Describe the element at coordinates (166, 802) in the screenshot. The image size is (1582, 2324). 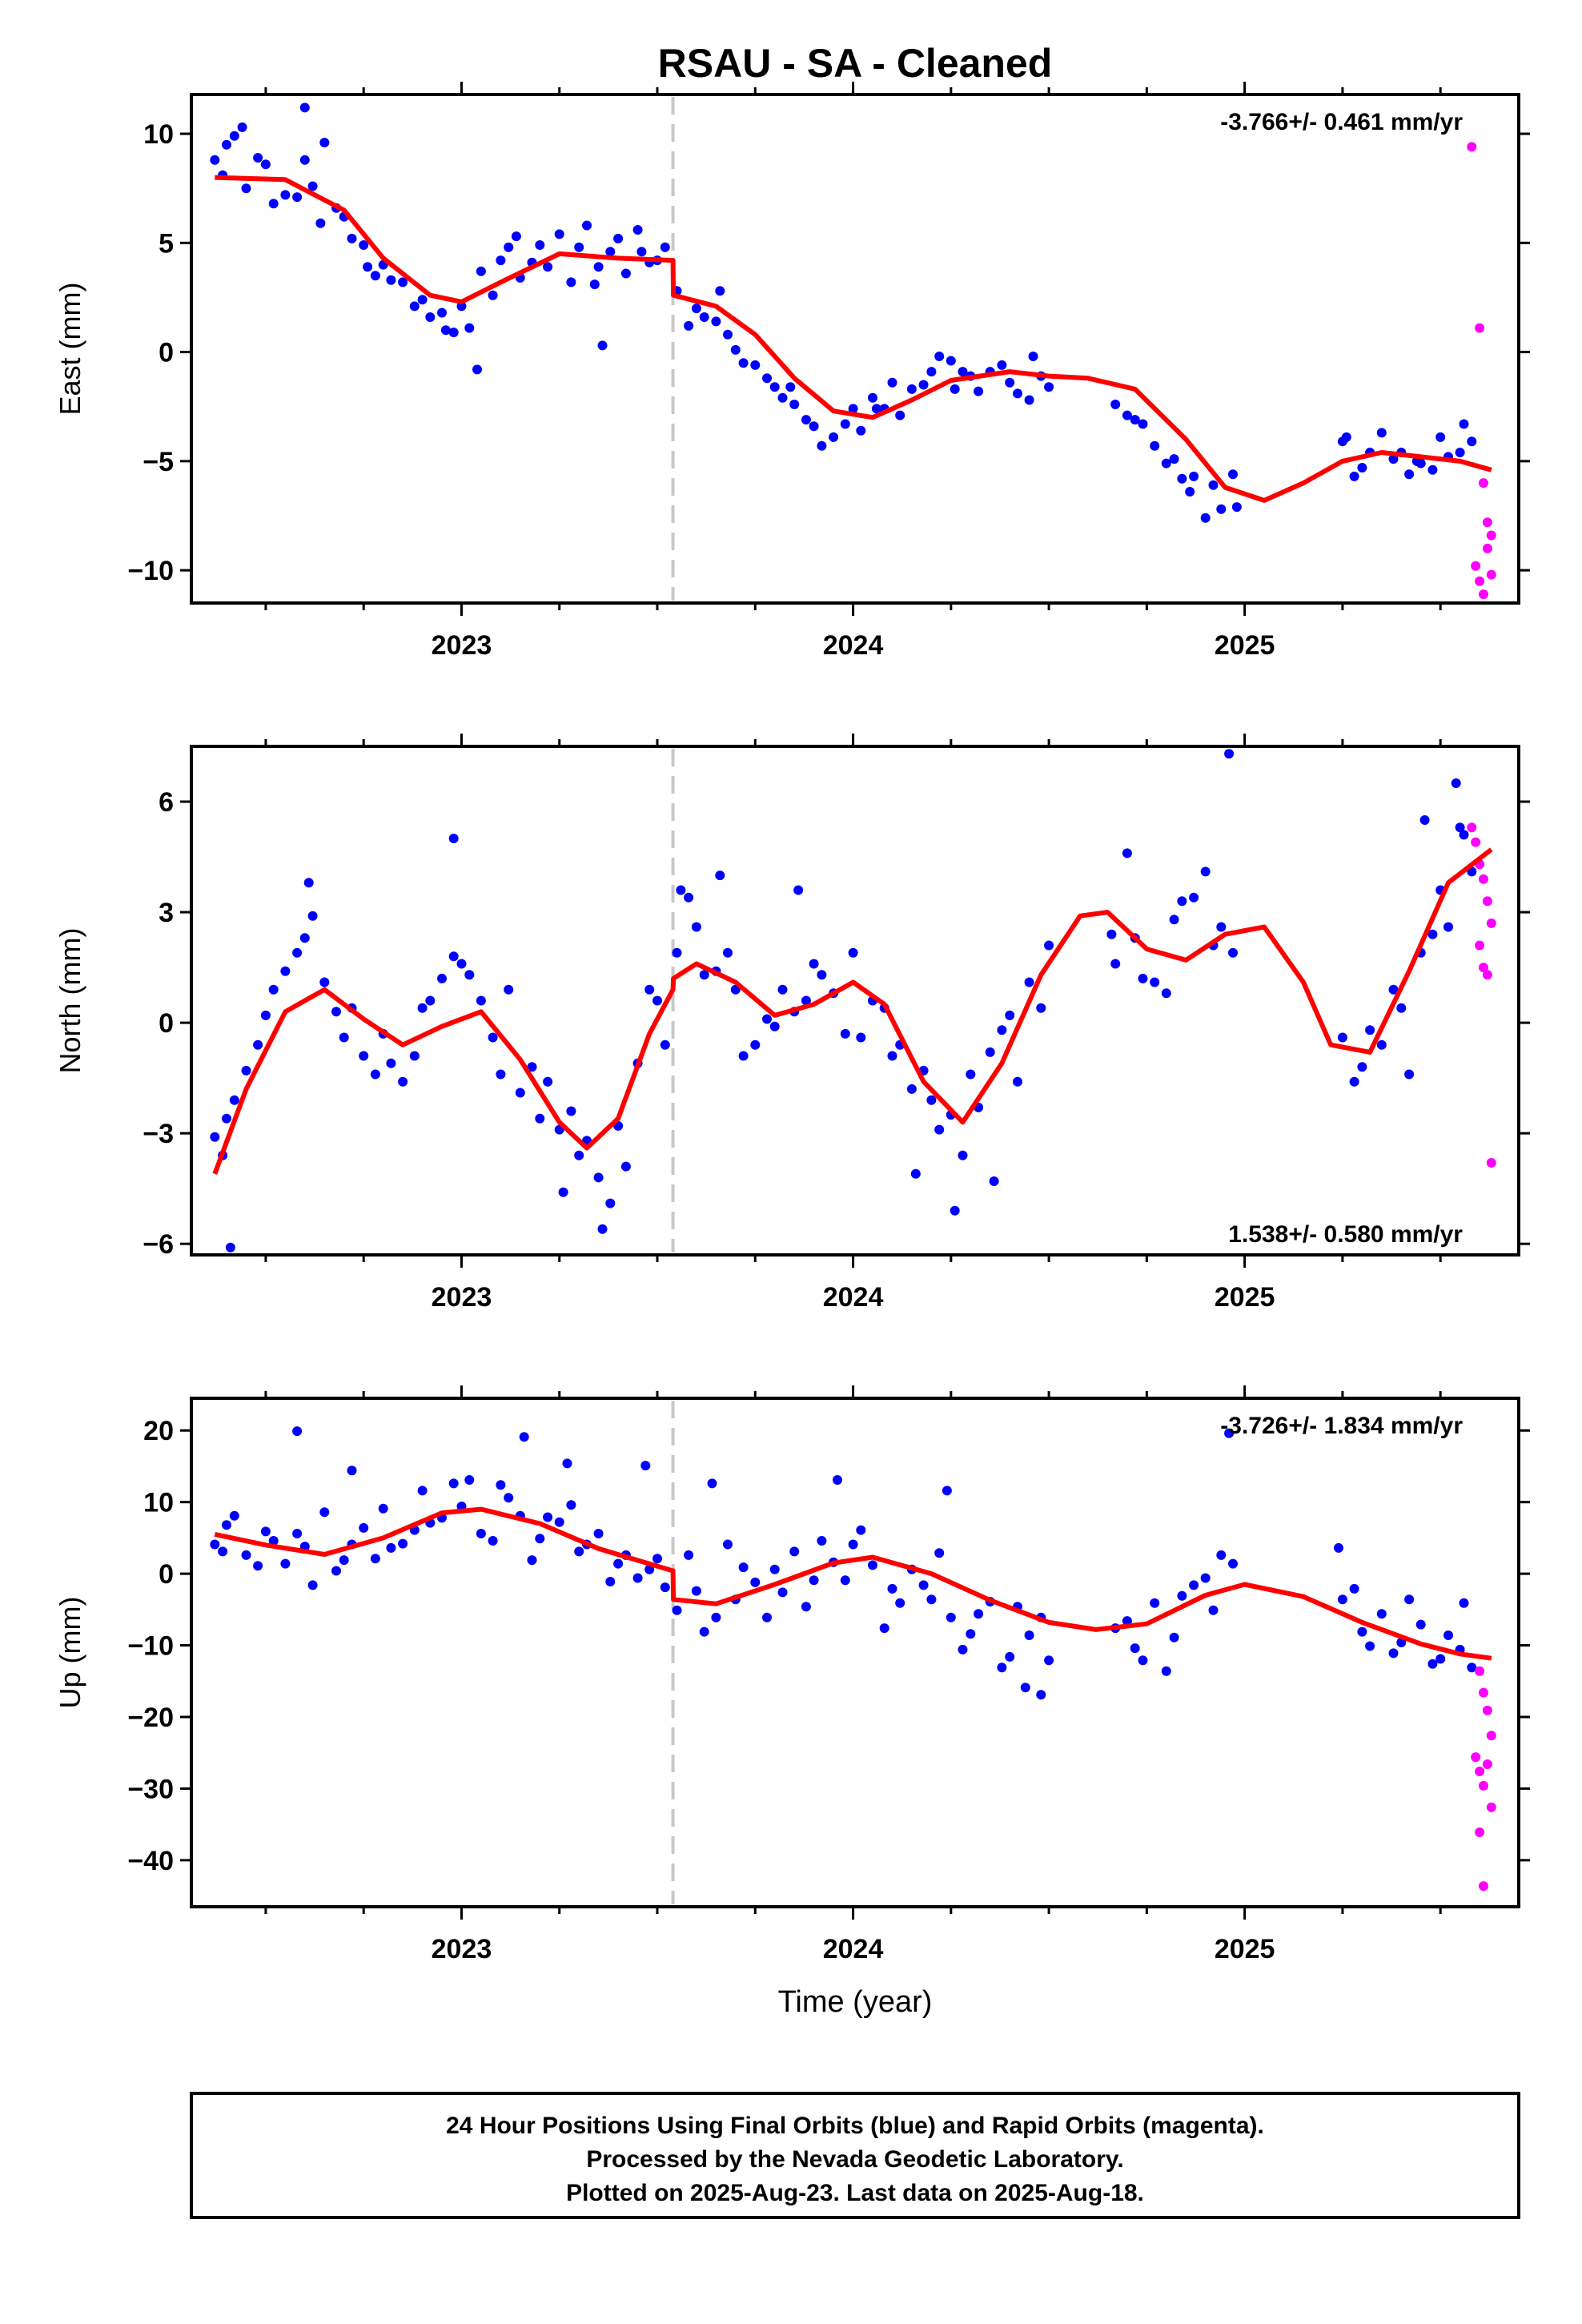
I see `north-y-tick-label: 6` at that location.